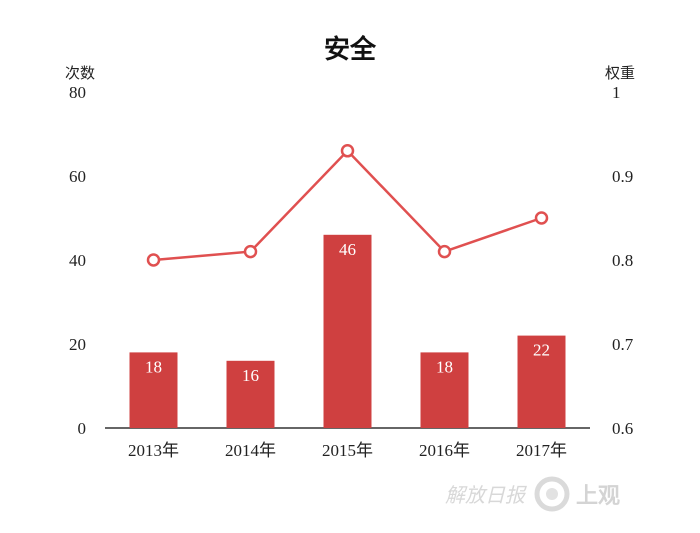  Describe the element at coordinates (620, 73) in the screenshot. I see `right-axis-label: 权重` at that location.